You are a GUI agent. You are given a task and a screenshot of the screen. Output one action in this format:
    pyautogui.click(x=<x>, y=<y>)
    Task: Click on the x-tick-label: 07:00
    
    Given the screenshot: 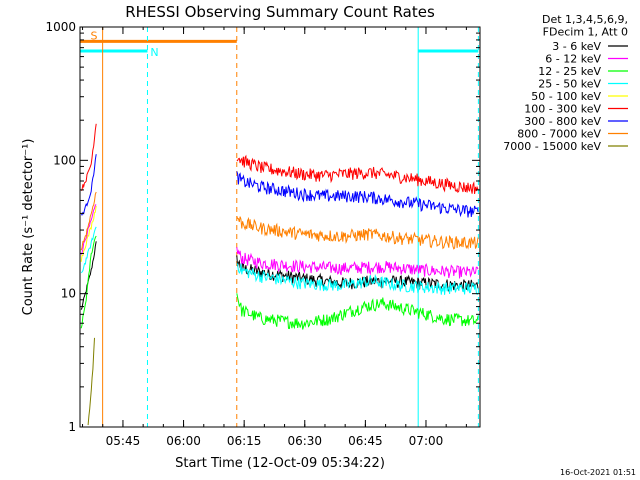 What is the action you would take?
    pyautogui.click(x=426, y=441)
    